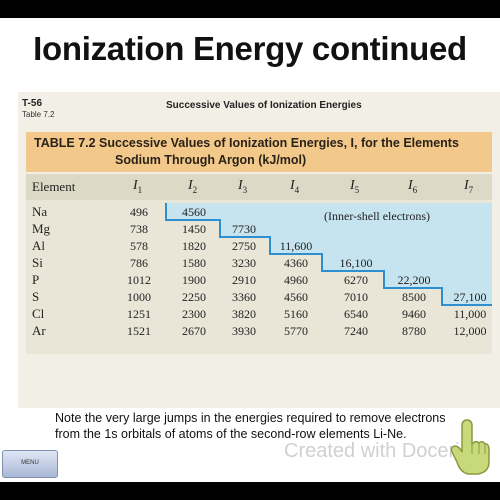 Image resolution: width=500 pixels, height=500 pixels. What do you see at coordinates (194, 280) in the screenshot?
I see `table-cell: 1900` at bounding box center [194, 280].